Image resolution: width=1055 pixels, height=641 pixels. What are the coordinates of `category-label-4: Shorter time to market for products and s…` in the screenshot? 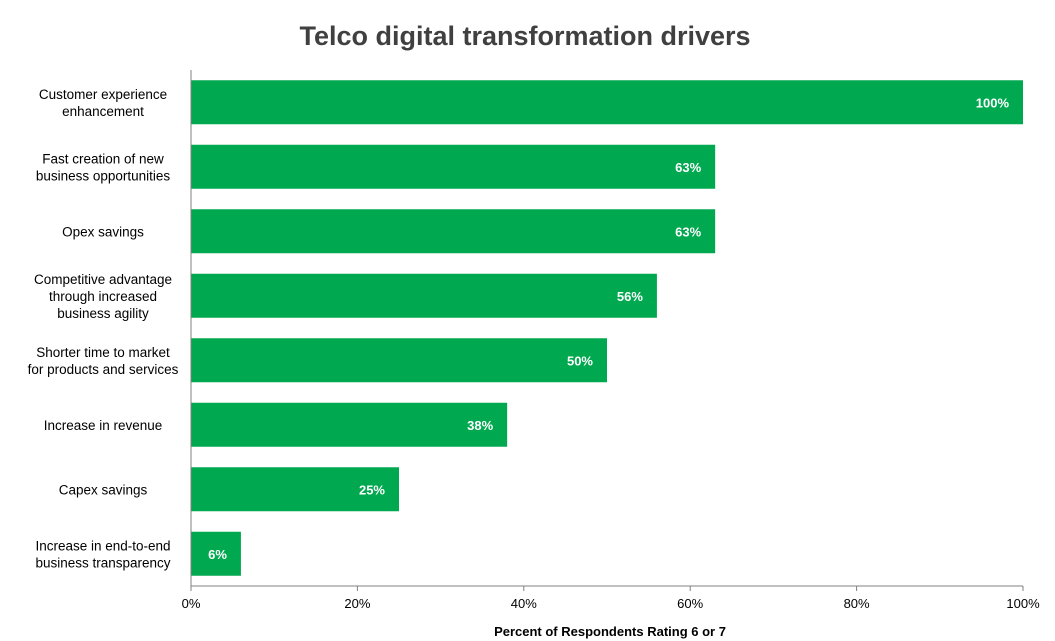 It's located at (103, 361).